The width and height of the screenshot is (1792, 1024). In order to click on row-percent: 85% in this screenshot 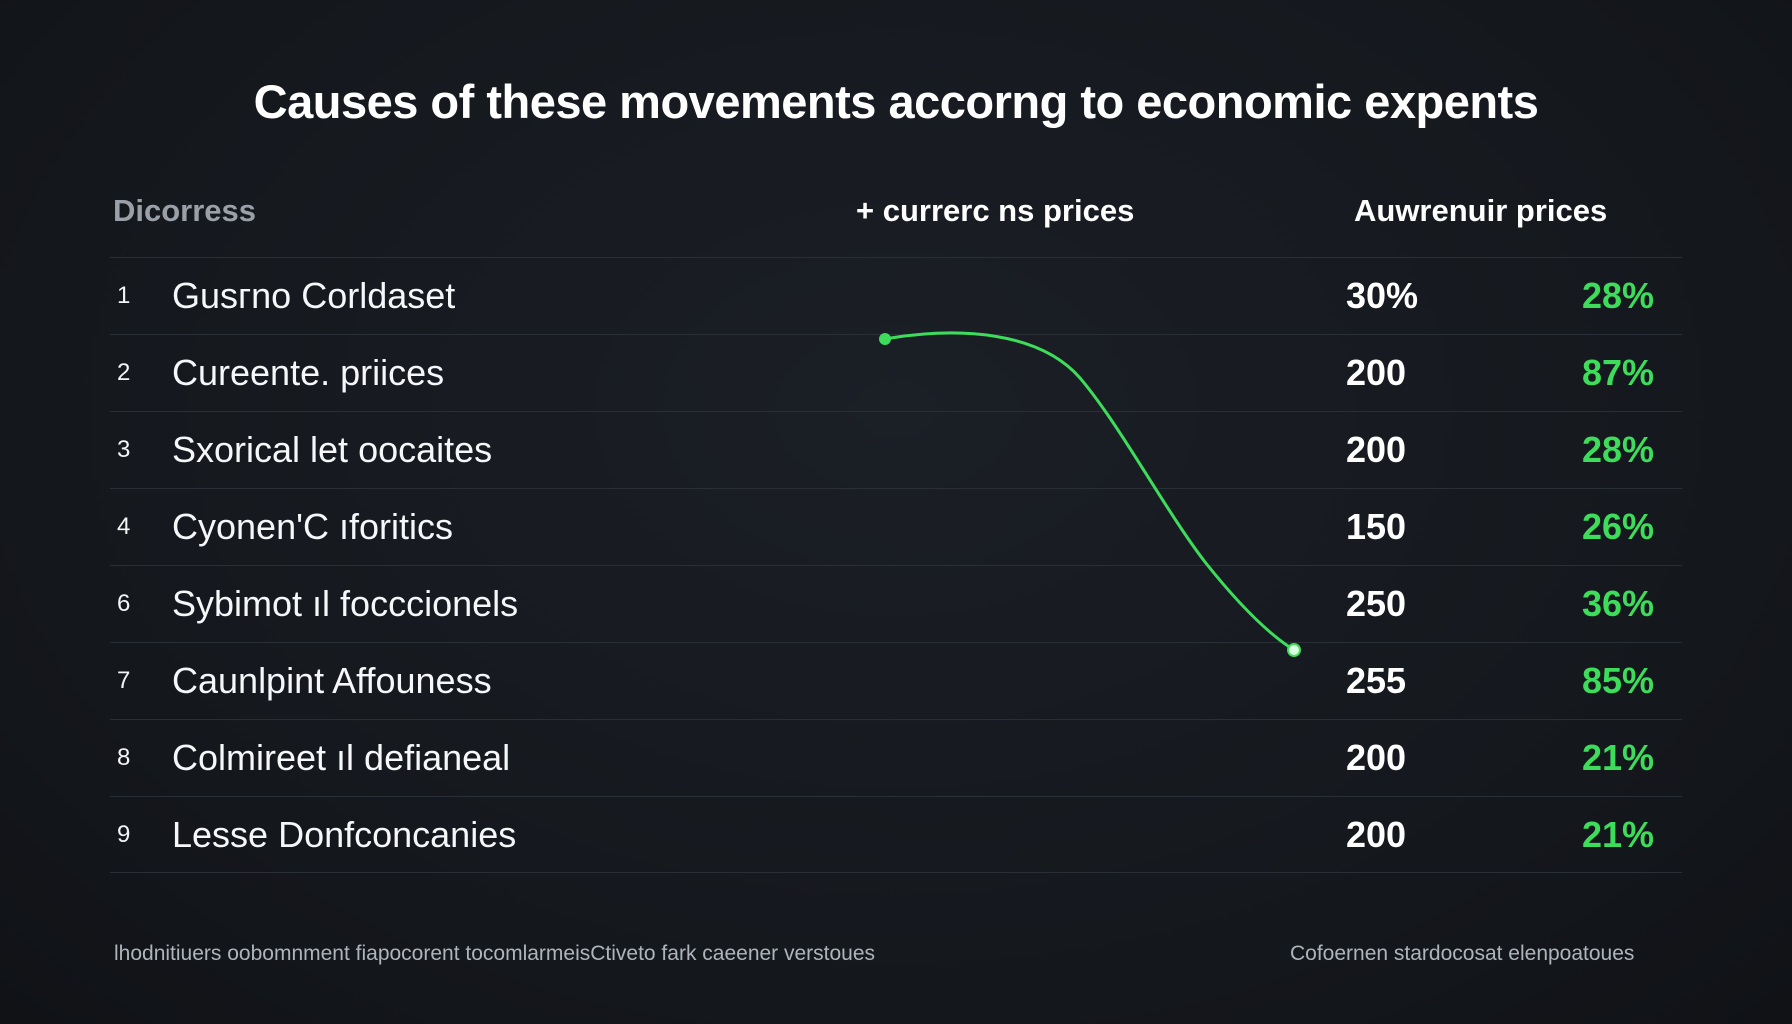, I will do `click(1618, 680)`.